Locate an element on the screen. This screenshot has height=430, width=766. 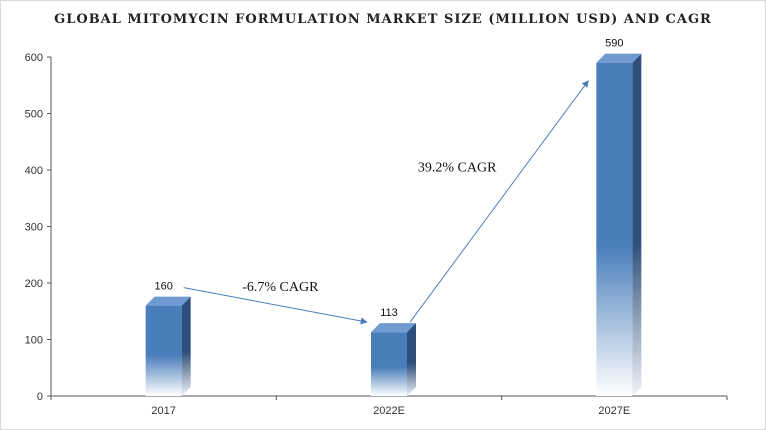
x-tick-label: 2027E is located at coordinates (614, 411).